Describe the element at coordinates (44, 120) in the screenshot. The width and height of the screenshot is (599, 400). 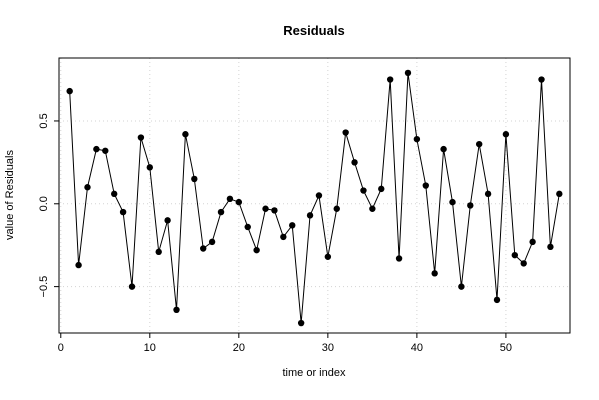
I see `y-tick-label: 0.5` at that location.